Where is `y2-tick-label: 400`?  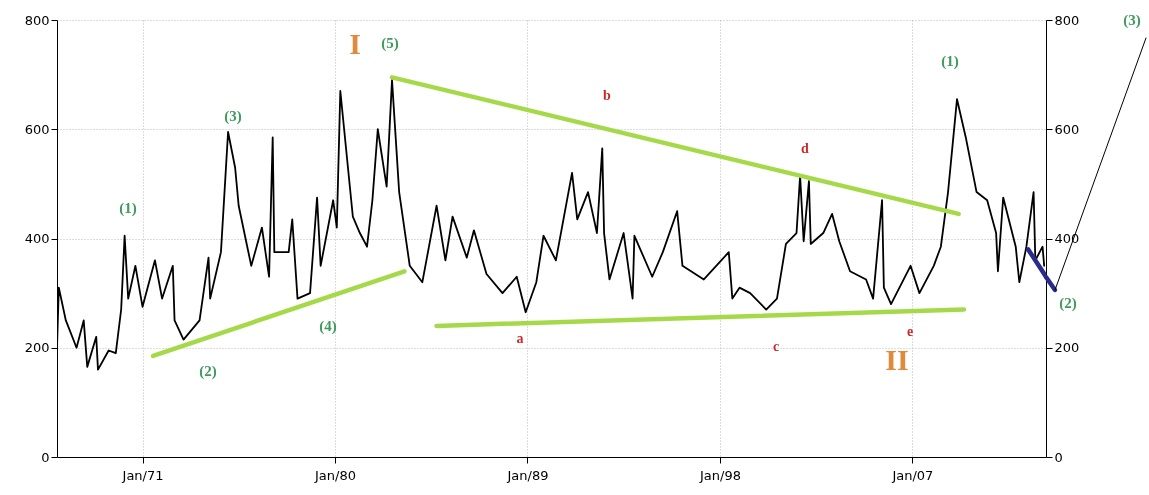
y2-tick-label: 400 is located at coordinates (1067, 238).